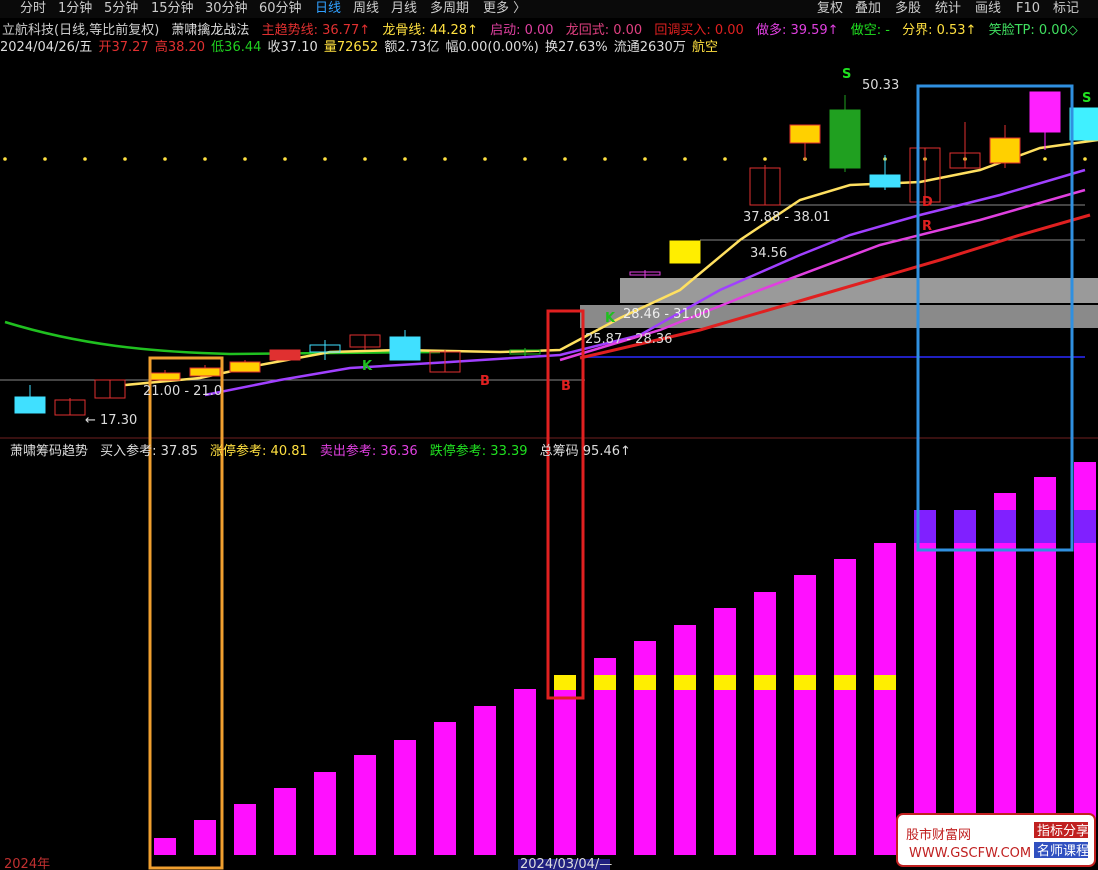  Describe the element at coordinates (908, 8) in the screenshot. I see `toolbar-button: 多股` at that location.